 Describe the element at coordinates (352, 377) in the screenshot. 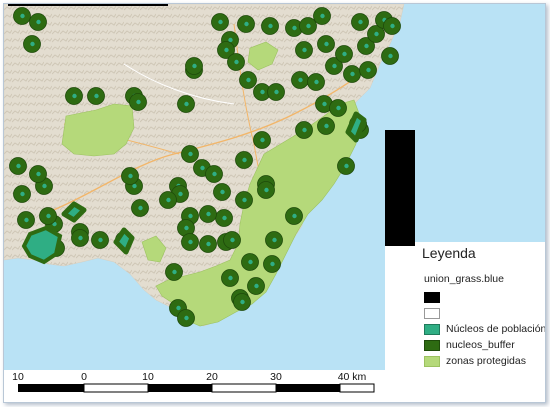

I see `scale-label: 40 km` at that location.